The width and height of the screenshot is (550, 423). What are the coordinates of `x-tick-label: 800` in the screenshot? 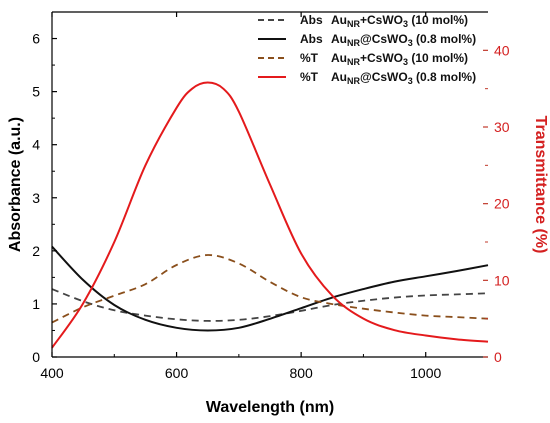 It's located at (301, 373).